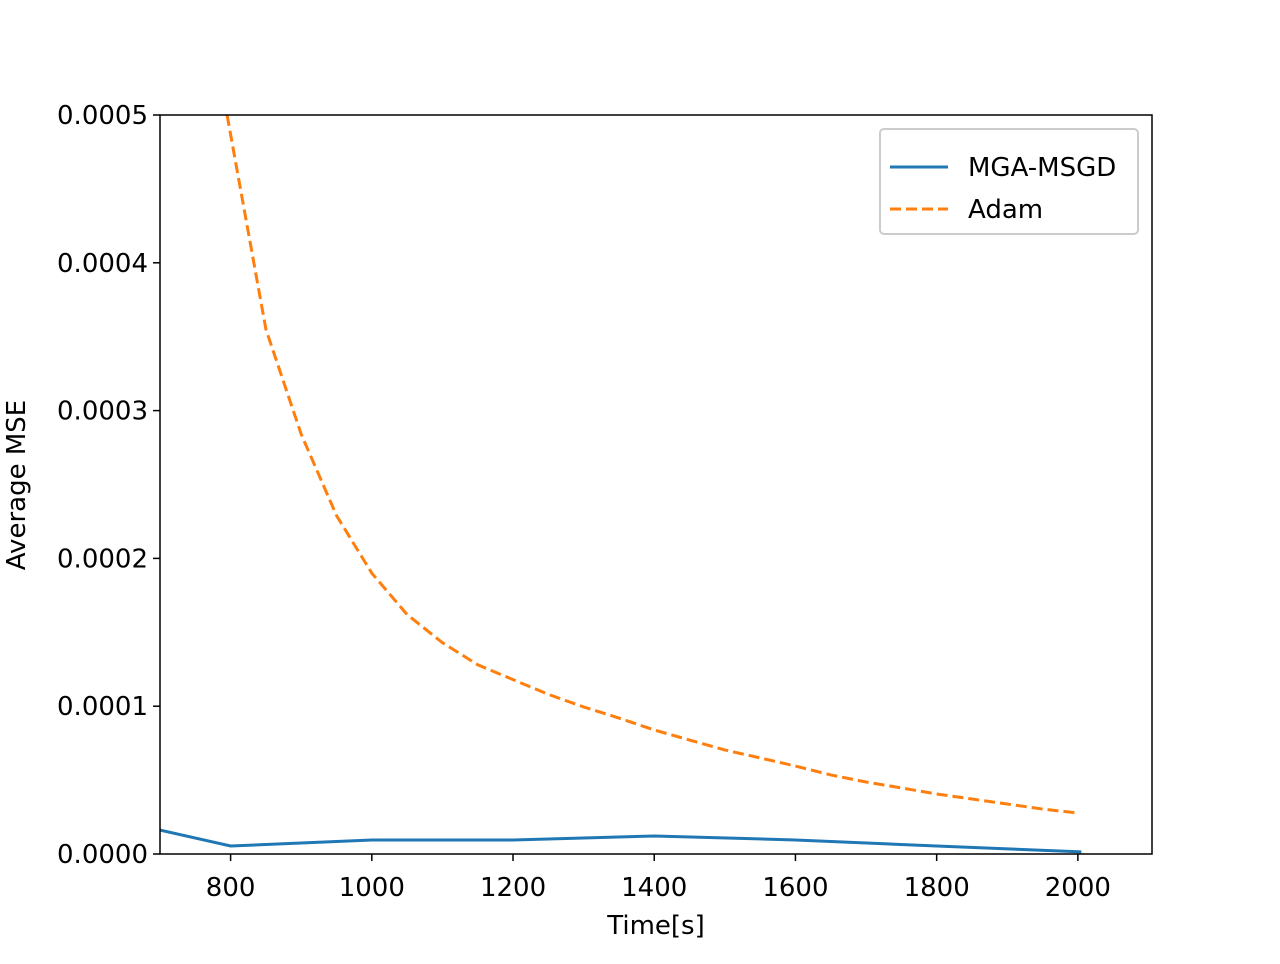 Image resolution: width=1280 pixels, height=964 pixels. I want to click on legend-label: MGA-MSGD, so click(1042, 168).